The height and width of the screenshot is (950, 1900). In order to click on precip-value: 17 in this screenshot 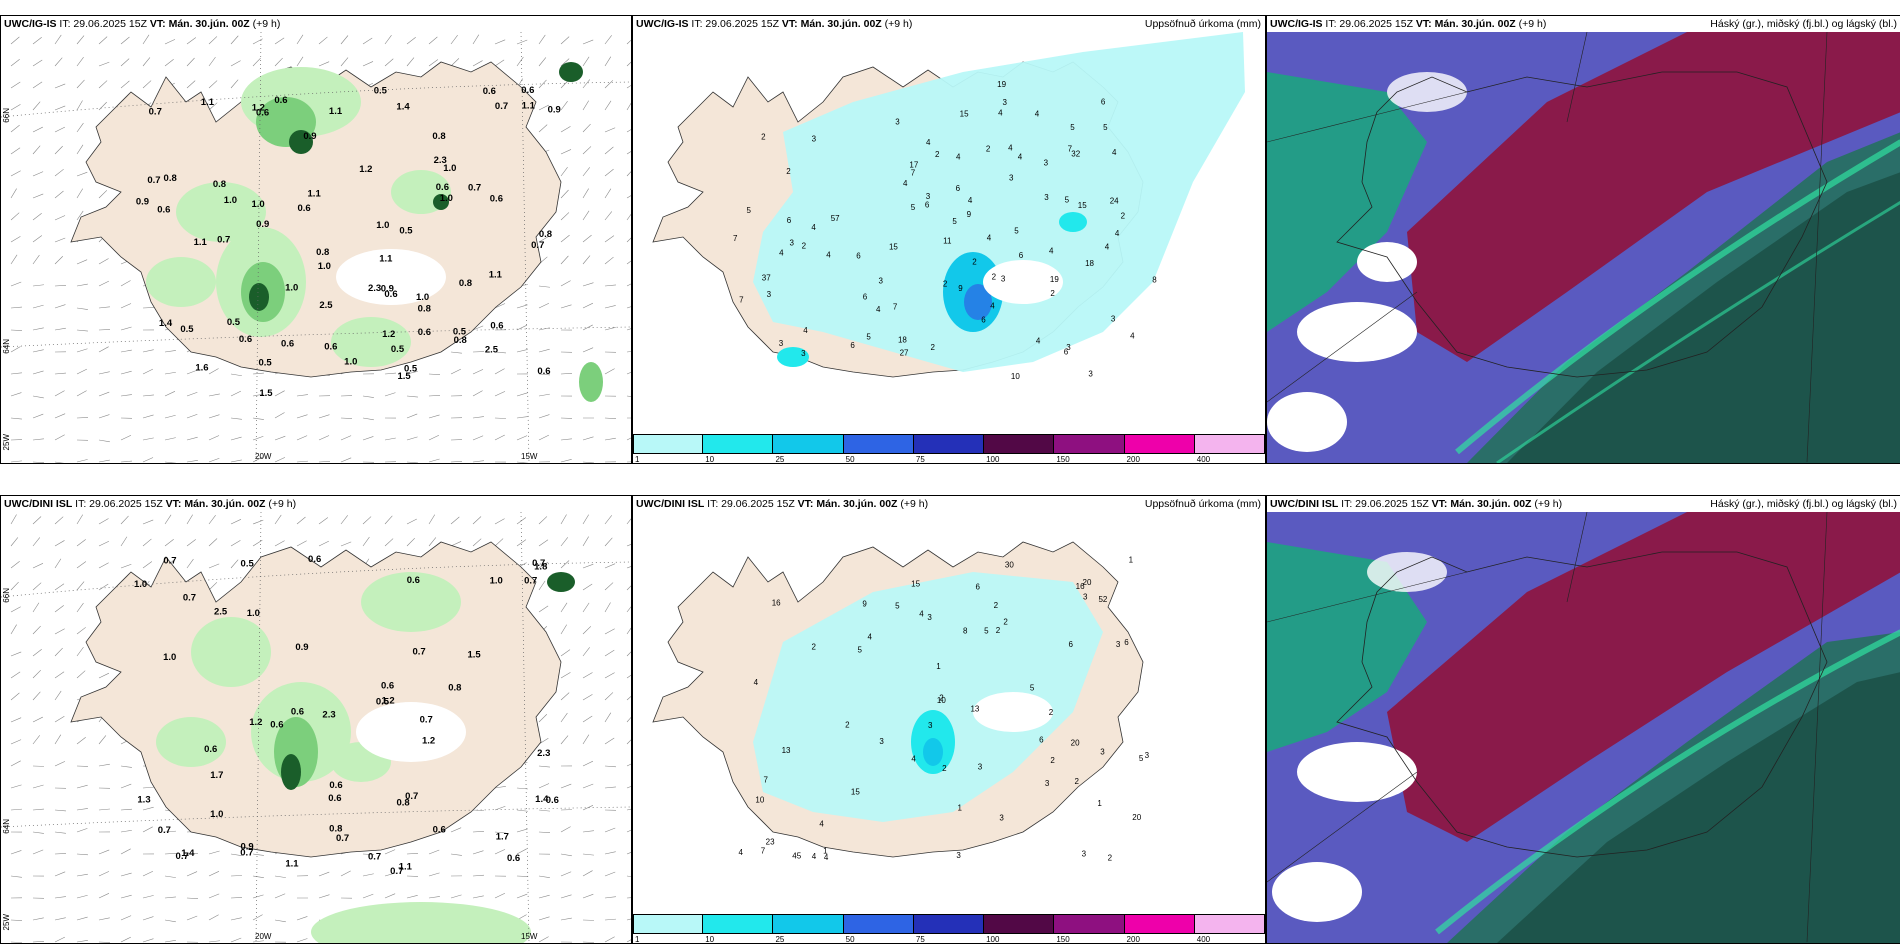, I will do `click(913, 165)`.